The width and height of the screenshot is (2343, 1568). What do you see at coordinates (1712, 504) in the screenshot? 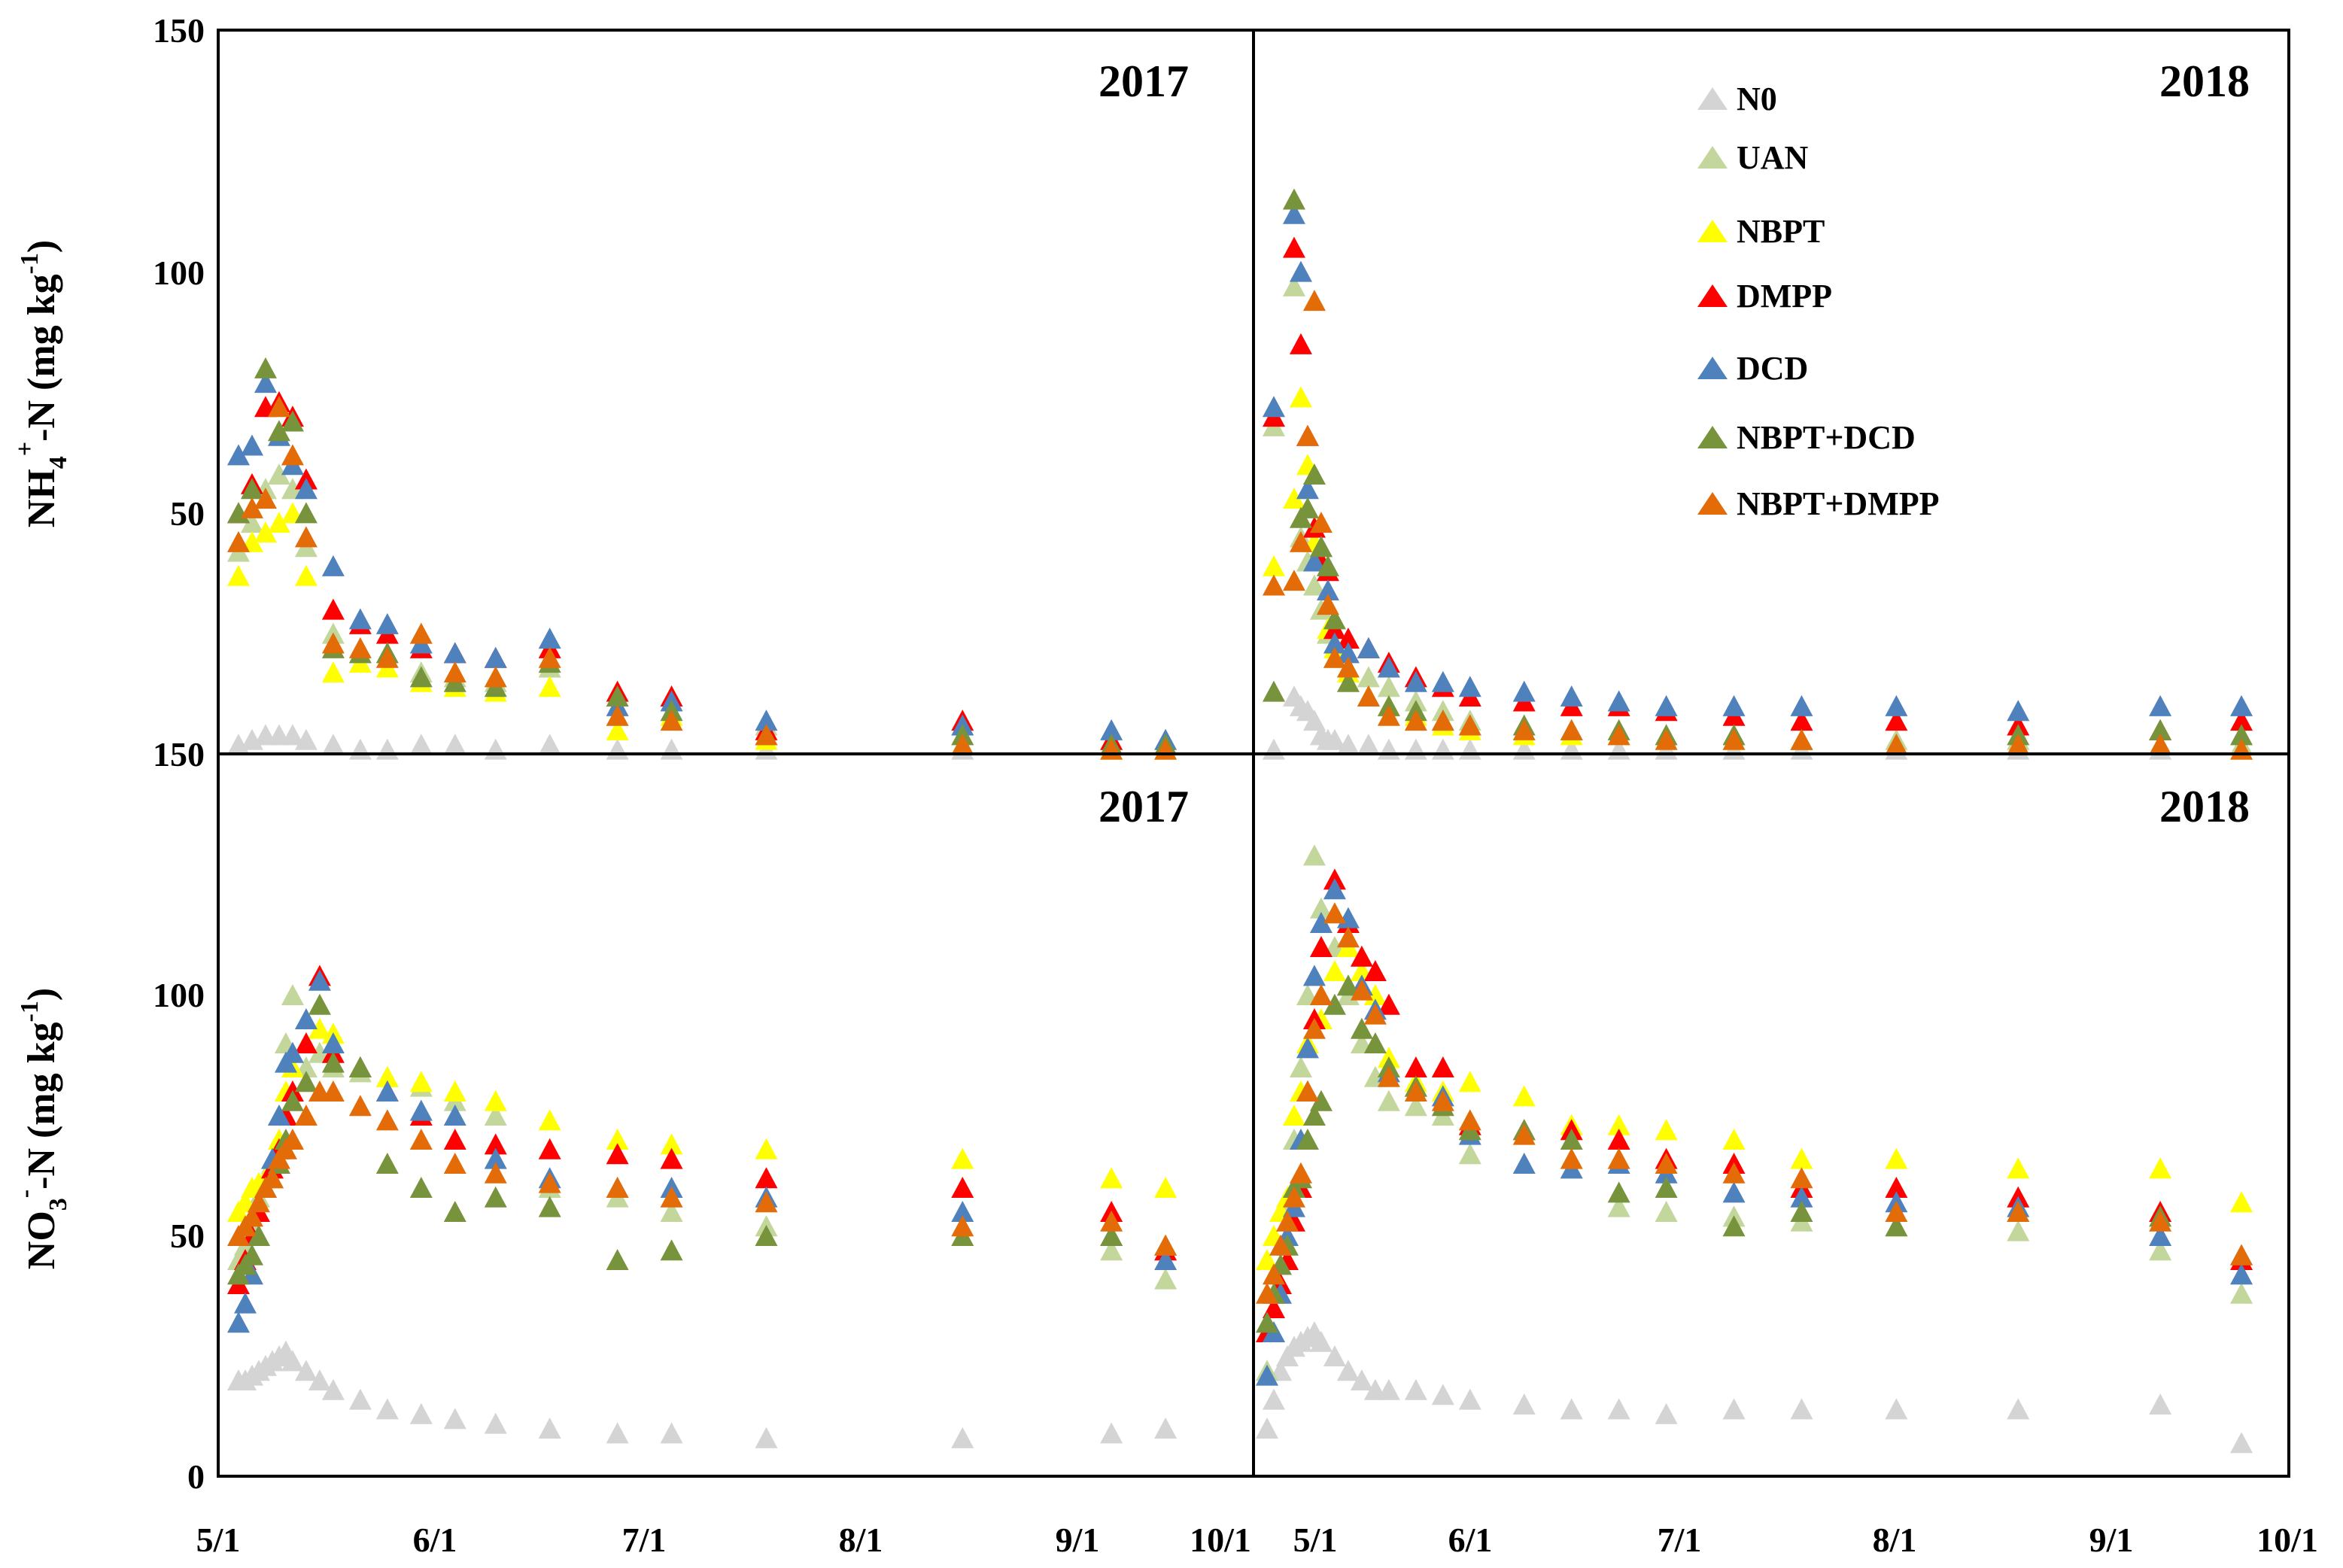
I see `legend-marker-nbpt-dmpp` at bounding box center [1712, 504].